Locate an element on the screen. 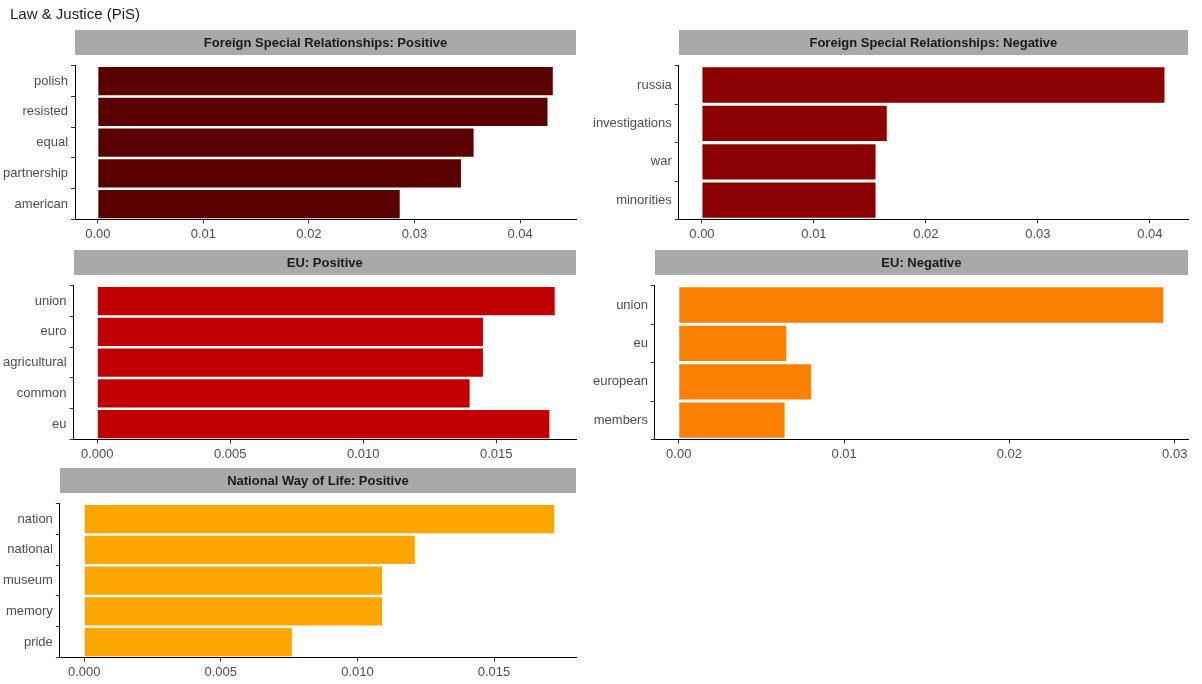  y-tick-label: agricultural is located at coordinates (34, 362).